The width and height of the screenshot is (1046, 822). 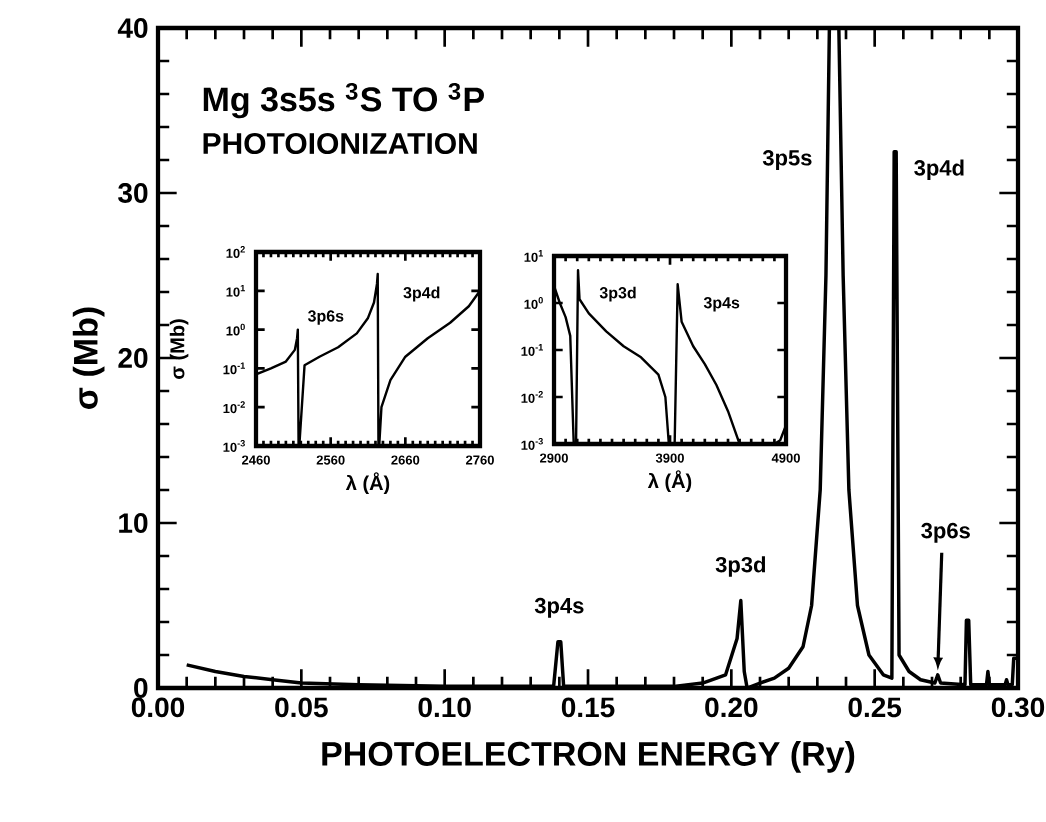 I want to click on x-tick-label: 0.20, so click(x=731, y=707).